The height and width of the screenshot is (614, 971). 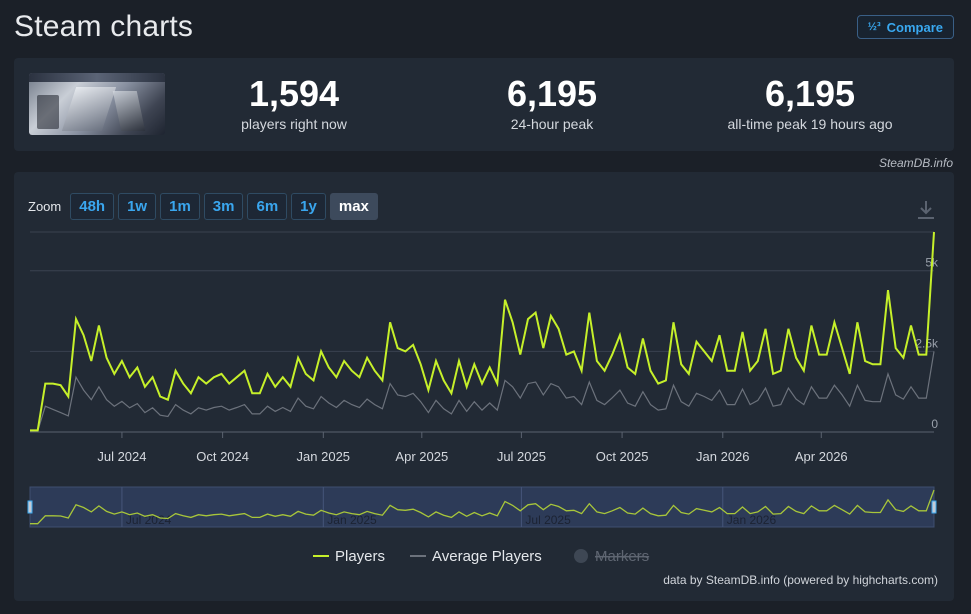 What do you see at coordinates (622, 556) in the screenshot?
I see `legend-item-markers: Markers` at bounding box center [622, 556].